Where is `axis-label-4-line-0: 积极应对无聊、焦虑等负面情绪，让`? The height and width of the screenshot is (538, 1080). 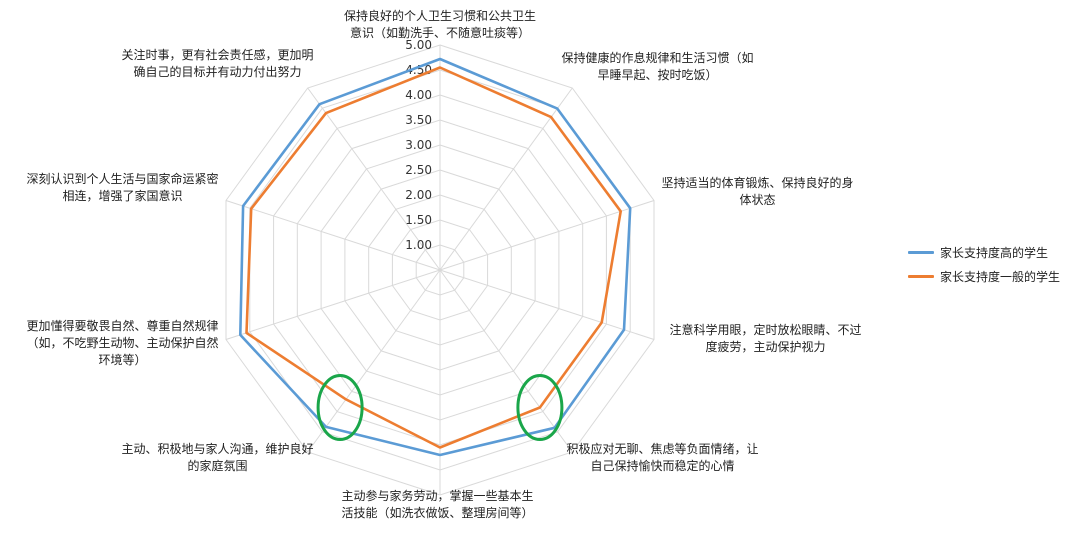
axis-label-4-line-0: 积极应对无聊、焦虑等负面情绪，让 is located at coordinates (662, 449).